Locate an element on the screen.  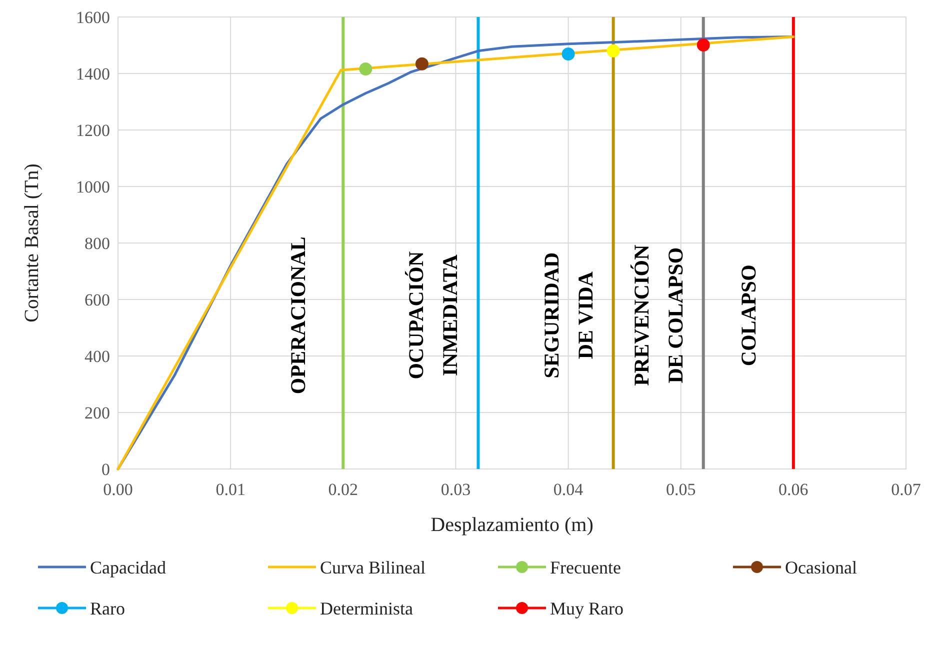
legend-label: Muy Raro is located at coordinates (587, 608).